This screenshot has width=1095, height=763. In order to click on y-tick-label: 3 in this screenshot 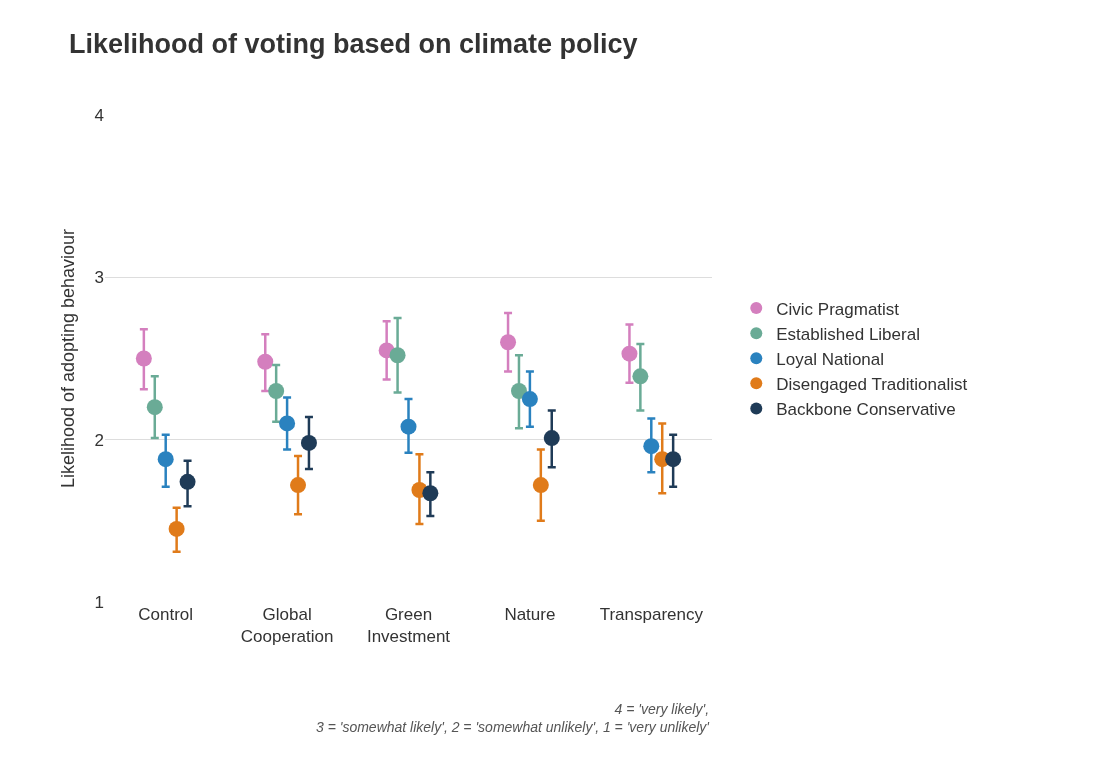, I will do `click(99, 278)`.